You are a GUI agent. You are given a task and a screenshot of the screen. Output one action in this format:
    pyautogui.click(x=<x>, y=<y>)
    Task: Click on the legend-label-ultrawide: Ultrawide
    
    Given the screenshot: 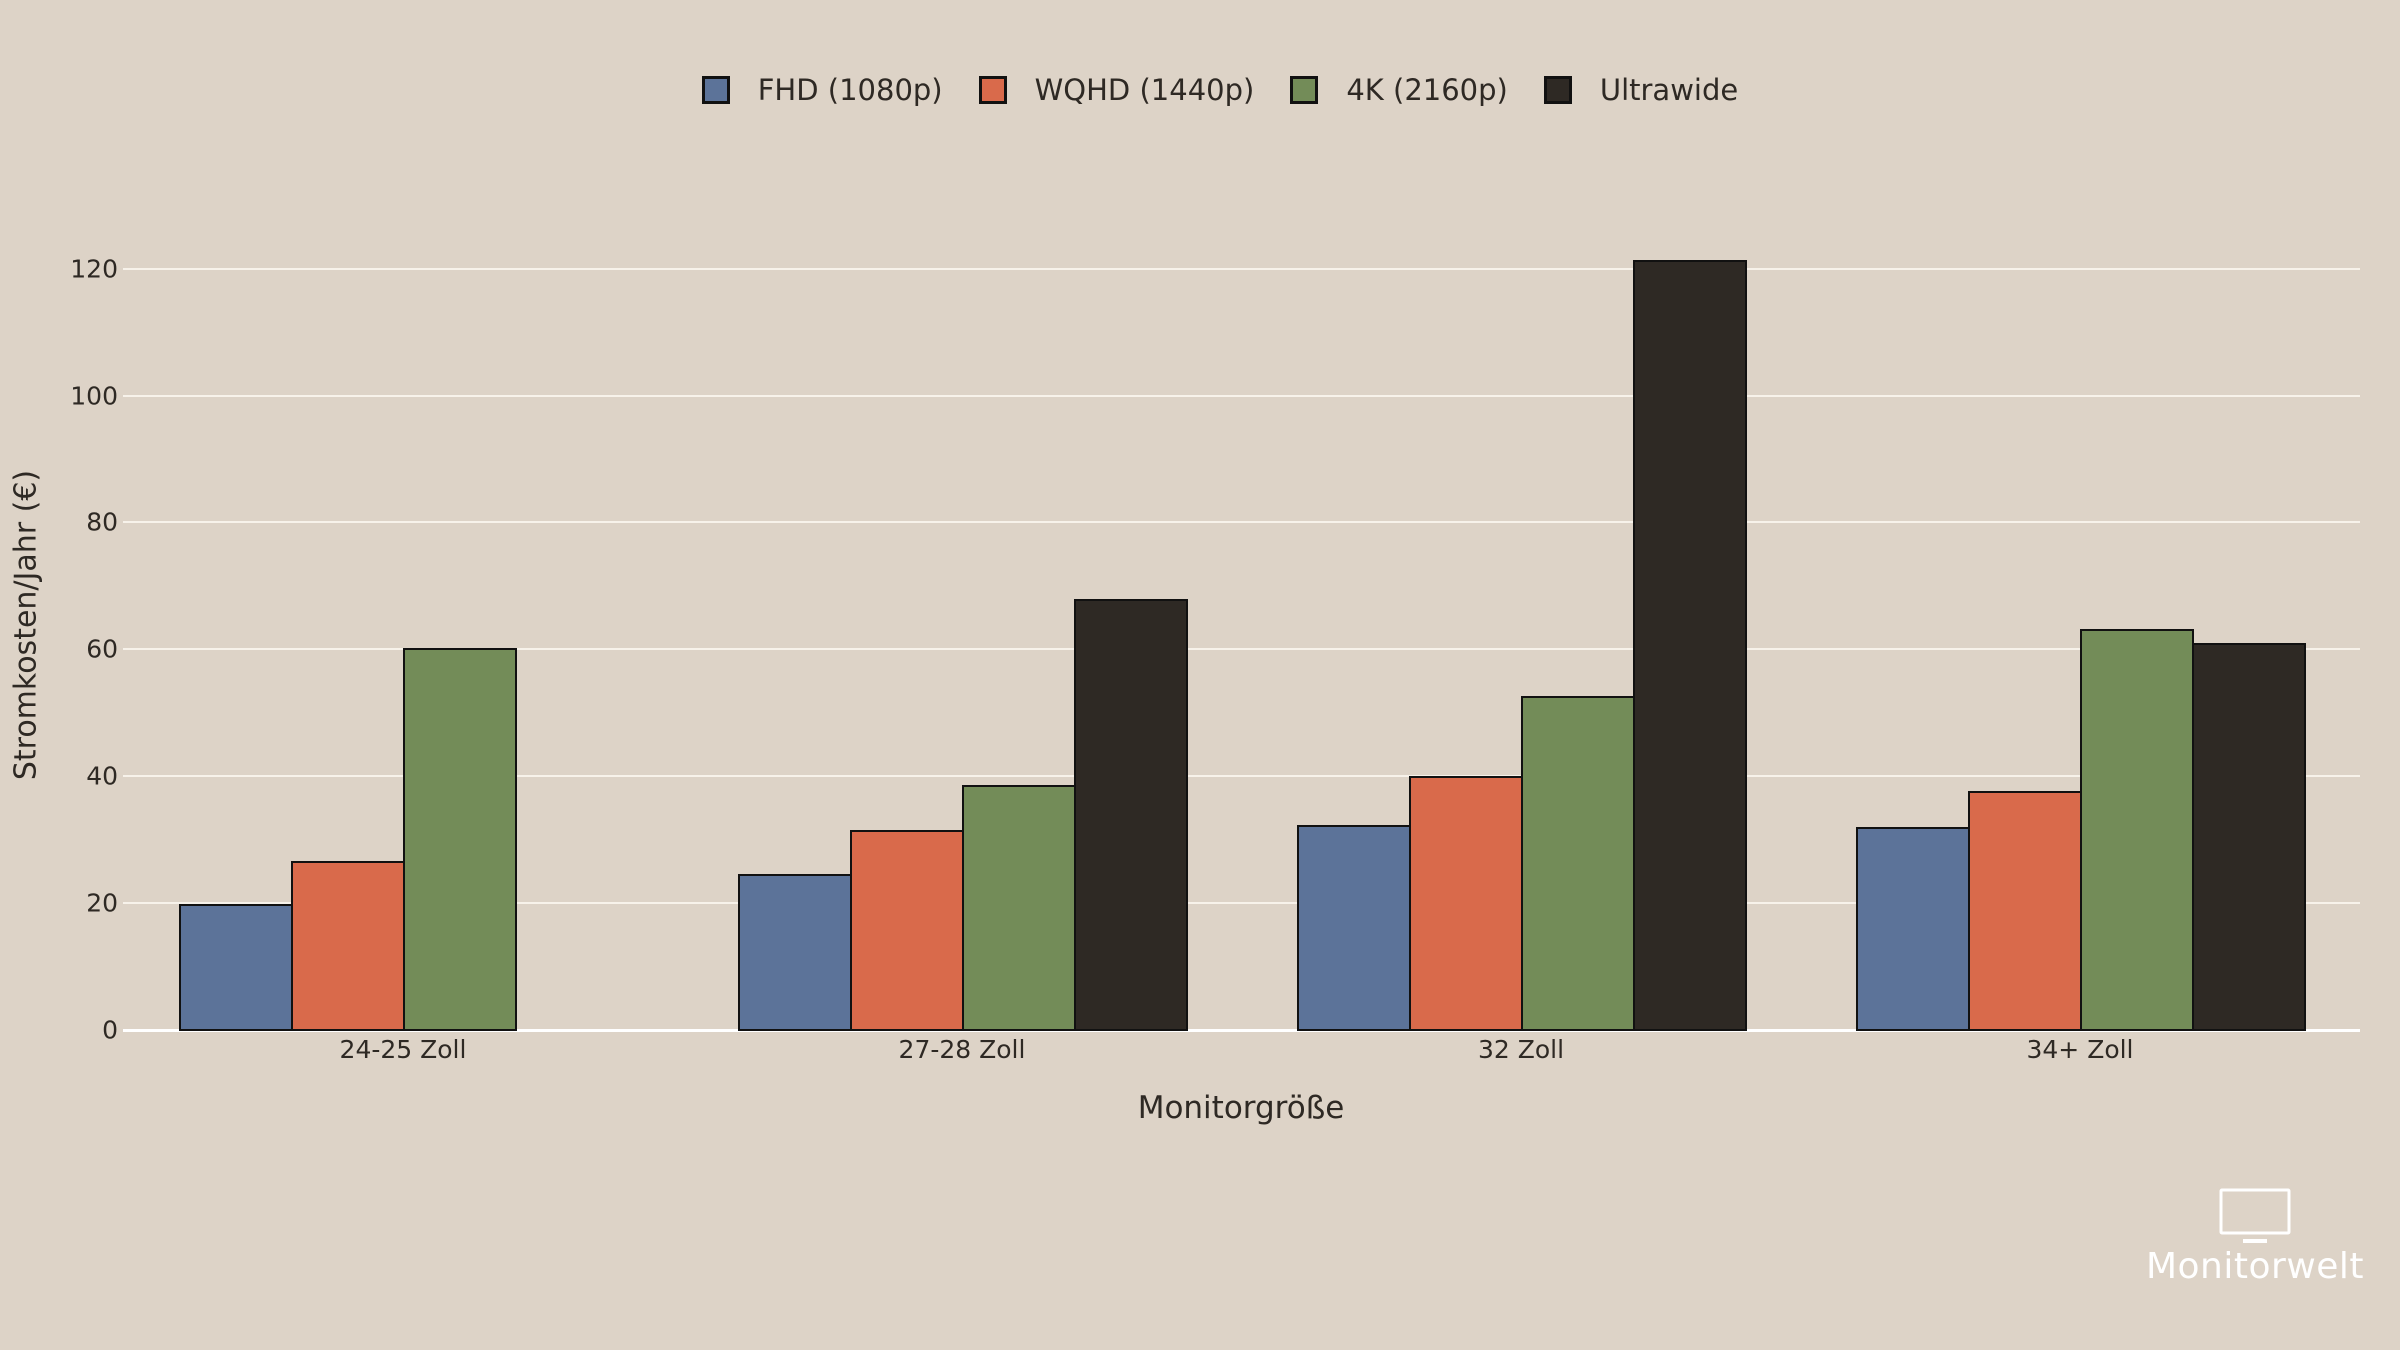 What is the action you would take?
    pyautogui.click(x=1669, y=90)
    